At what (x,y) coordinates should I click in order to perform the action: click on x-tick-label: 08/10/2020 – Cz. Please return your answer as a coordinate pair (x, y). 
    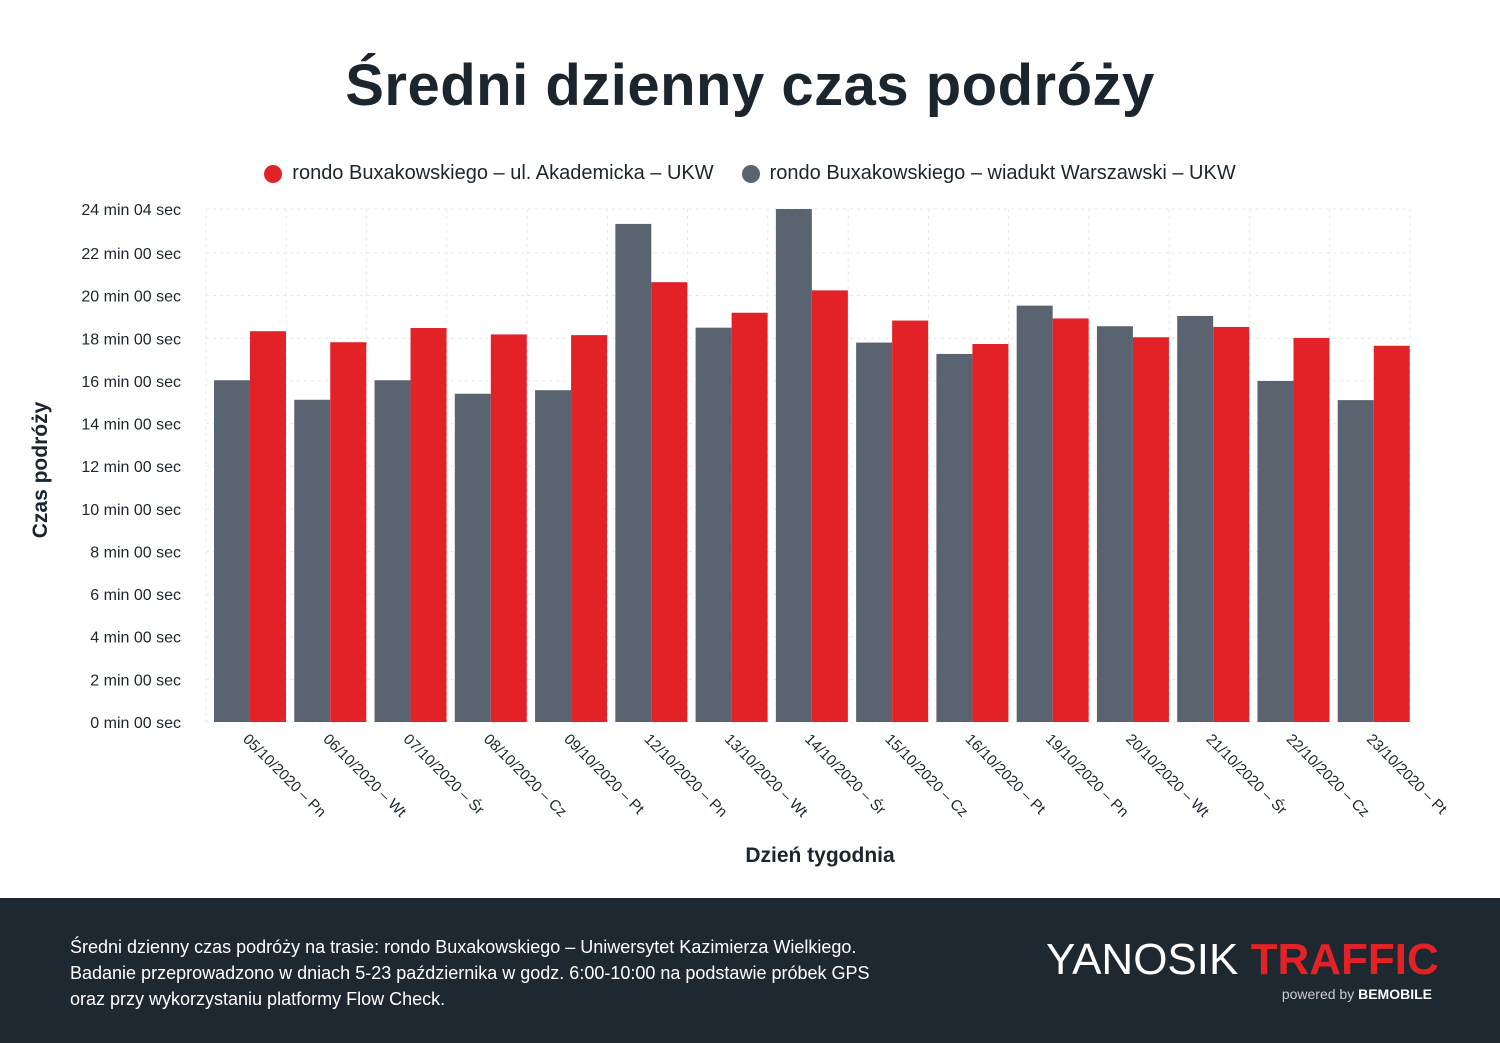
    Looking at the image, I should click on (525, 776).